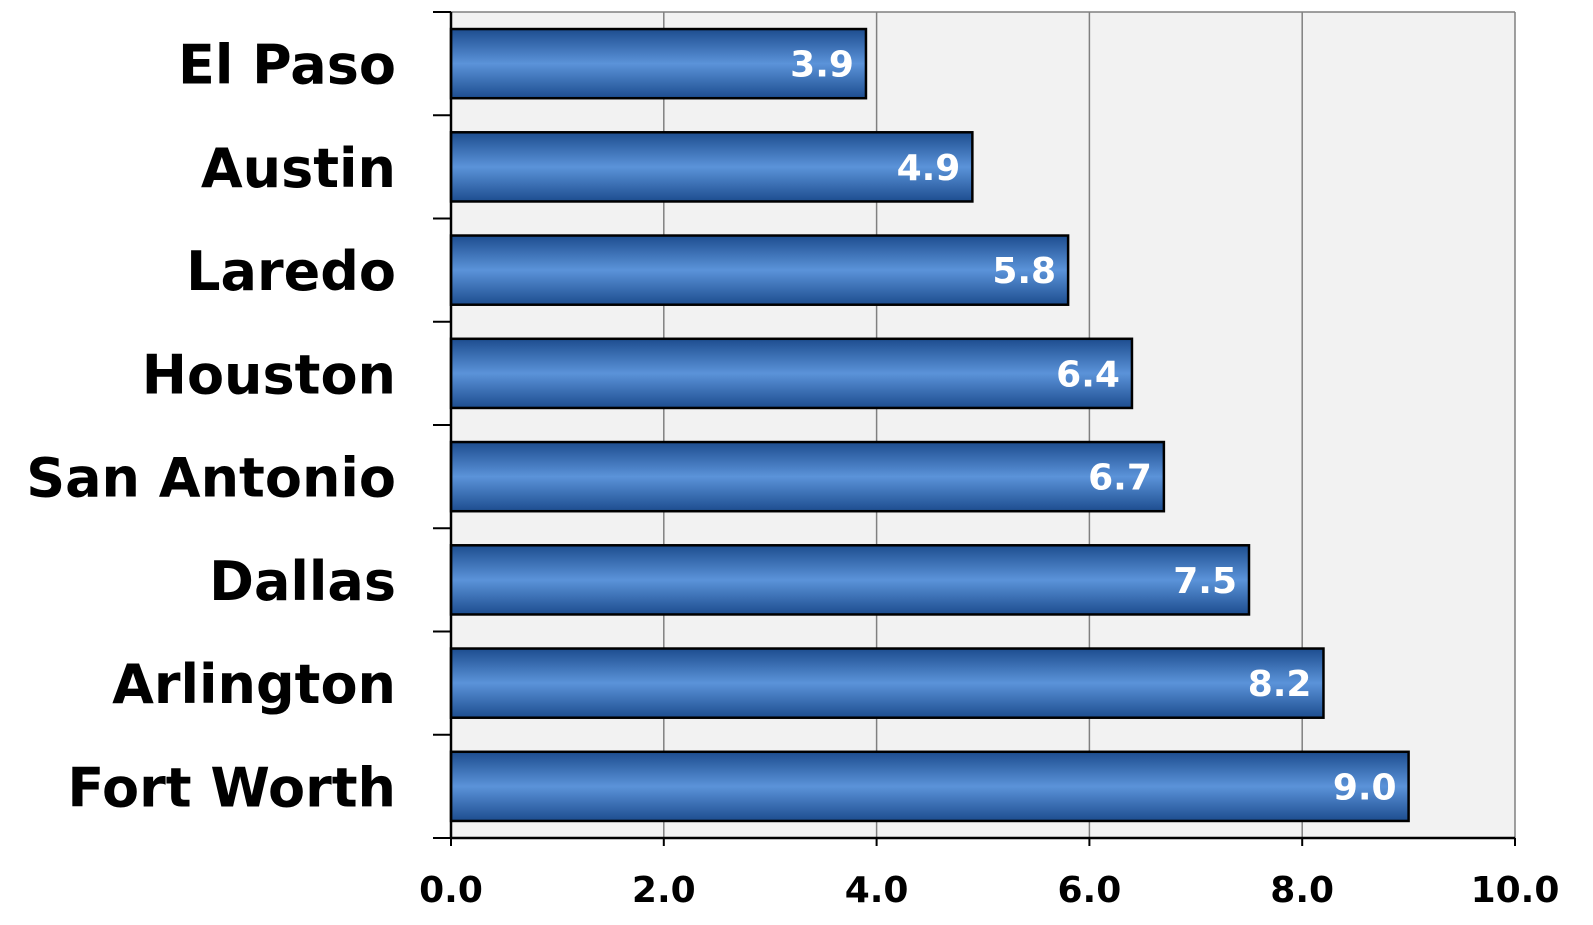 The image size is (1593, 925). What do you see at coordinates (1088, 374) in the screenshot?
I see `data-label: 6.4` at bounding box center [1088, 374].